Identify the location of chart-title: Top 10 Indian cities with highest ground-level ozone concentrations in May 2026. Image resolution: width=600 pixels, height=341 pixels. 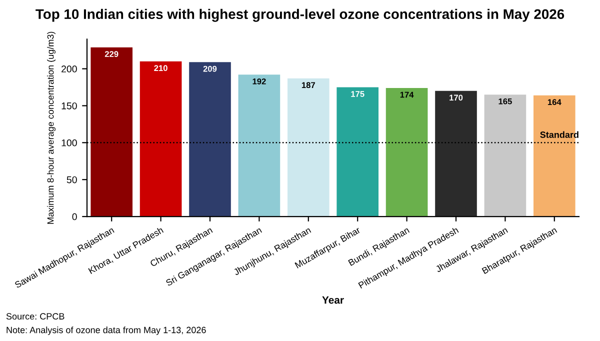
(300, 15).